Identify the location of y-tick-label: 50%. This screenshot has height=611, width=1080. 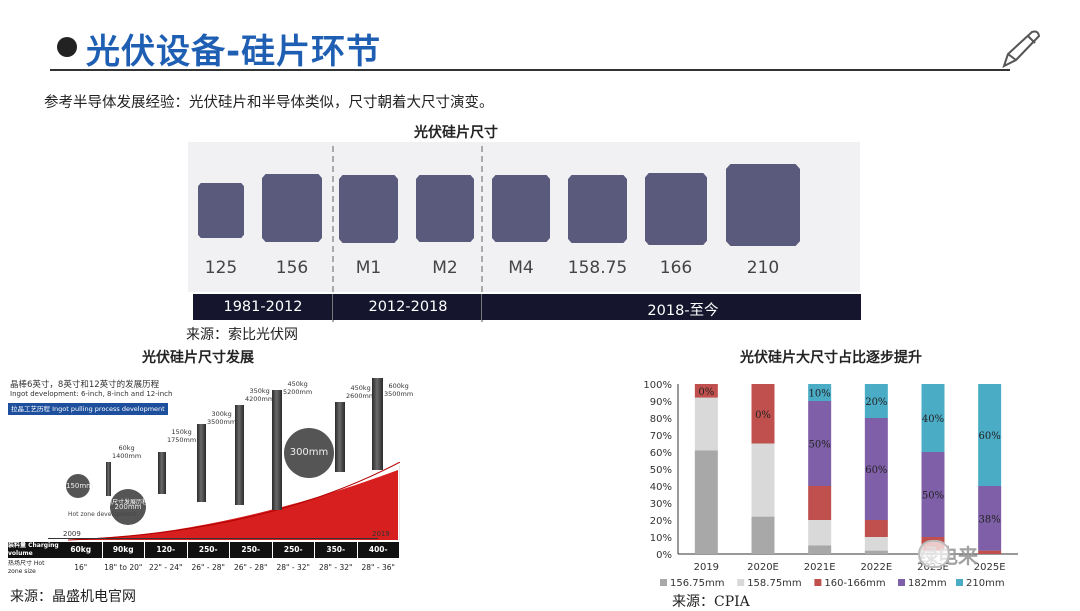
(661, 470).